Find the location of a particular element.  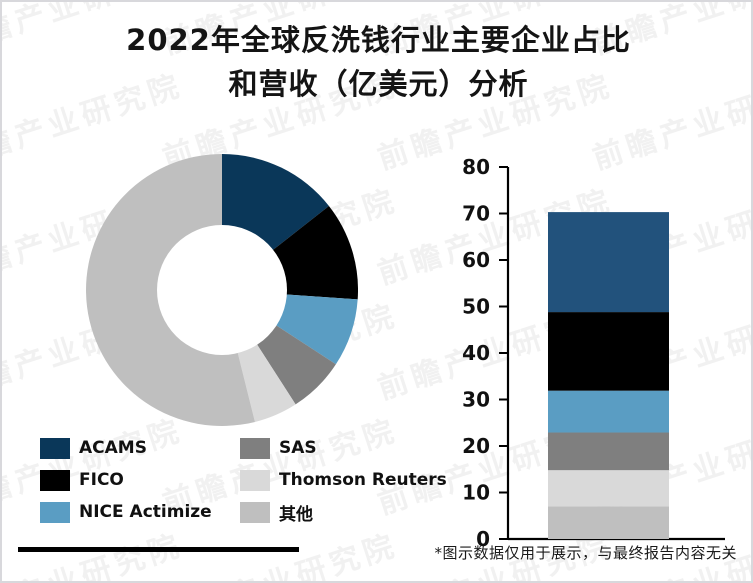

legend-item: ACAMS is located at coordinates (140, 448).